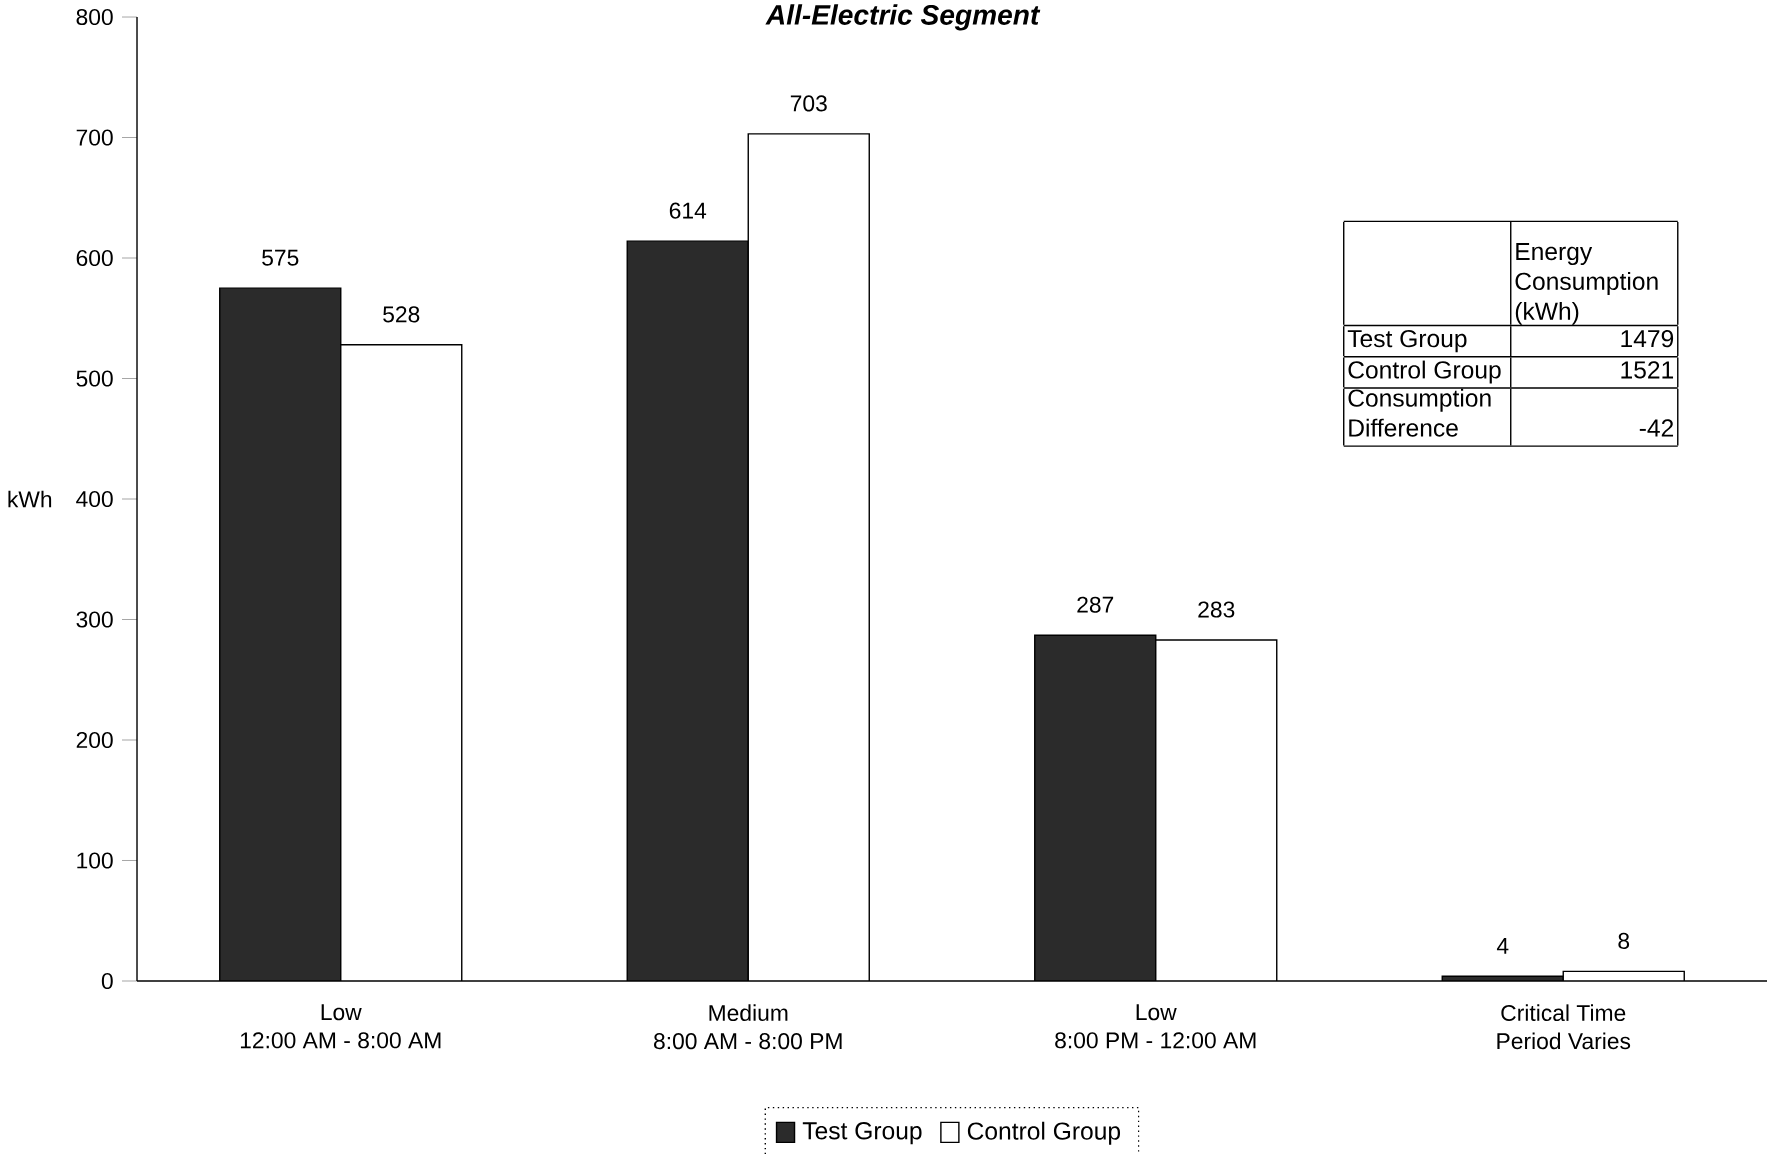 The height and width of the screenshot is (1154, 1787). I want to click on annotation: 1521, so click(1647, 370).